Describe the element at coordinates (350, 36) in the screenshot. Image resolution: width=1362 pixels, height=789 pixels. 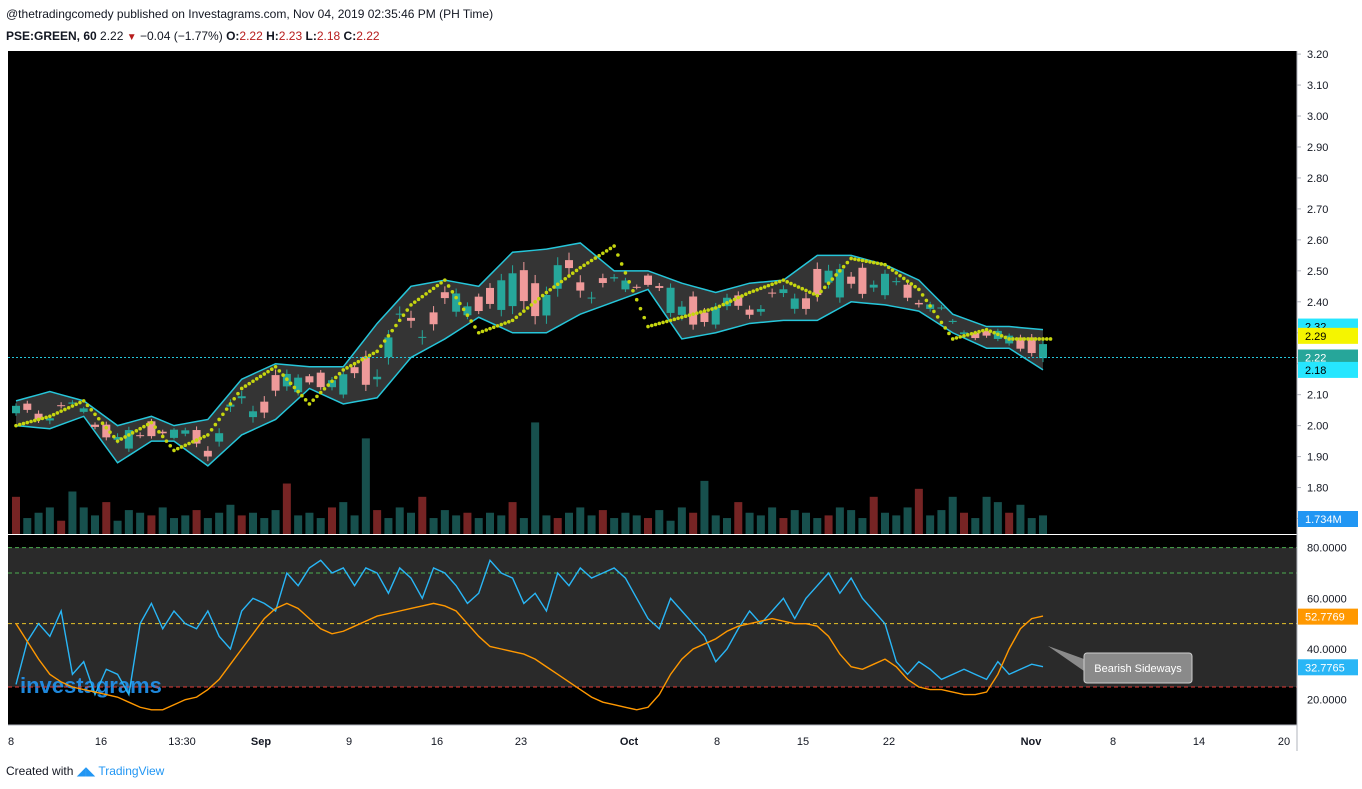
I see `close-label: C:` at that location.